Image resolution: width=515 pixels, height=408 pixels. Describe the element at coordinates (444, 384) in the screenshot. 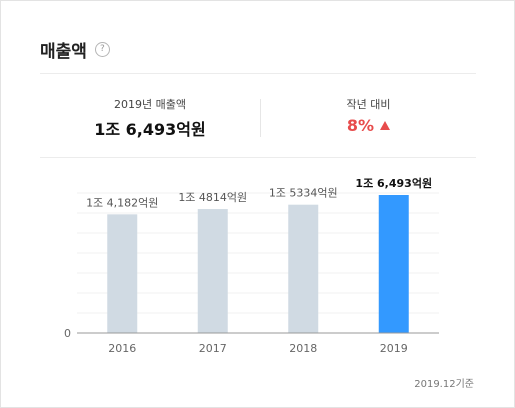

I see `footnote: 2019.12기준` at that location.